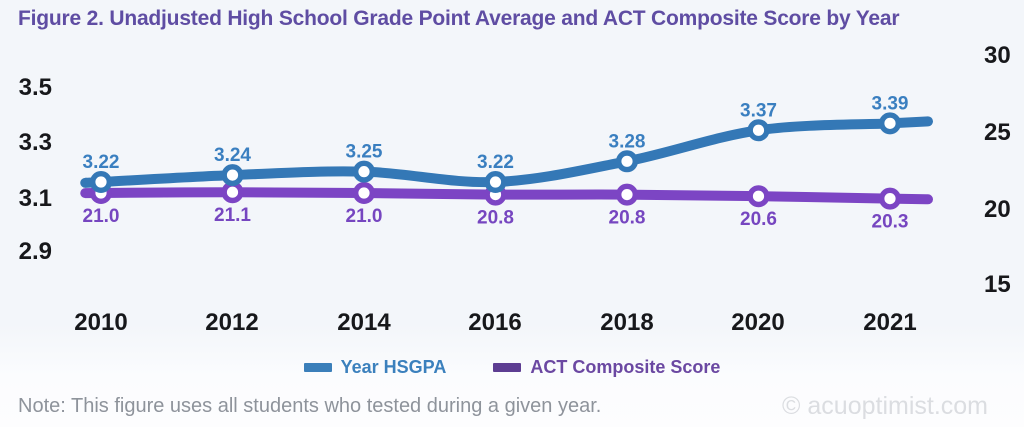 The image size is (1024, 427). I want to click on hsgpa-data-label-2021: 3.39, so click(890, 103).